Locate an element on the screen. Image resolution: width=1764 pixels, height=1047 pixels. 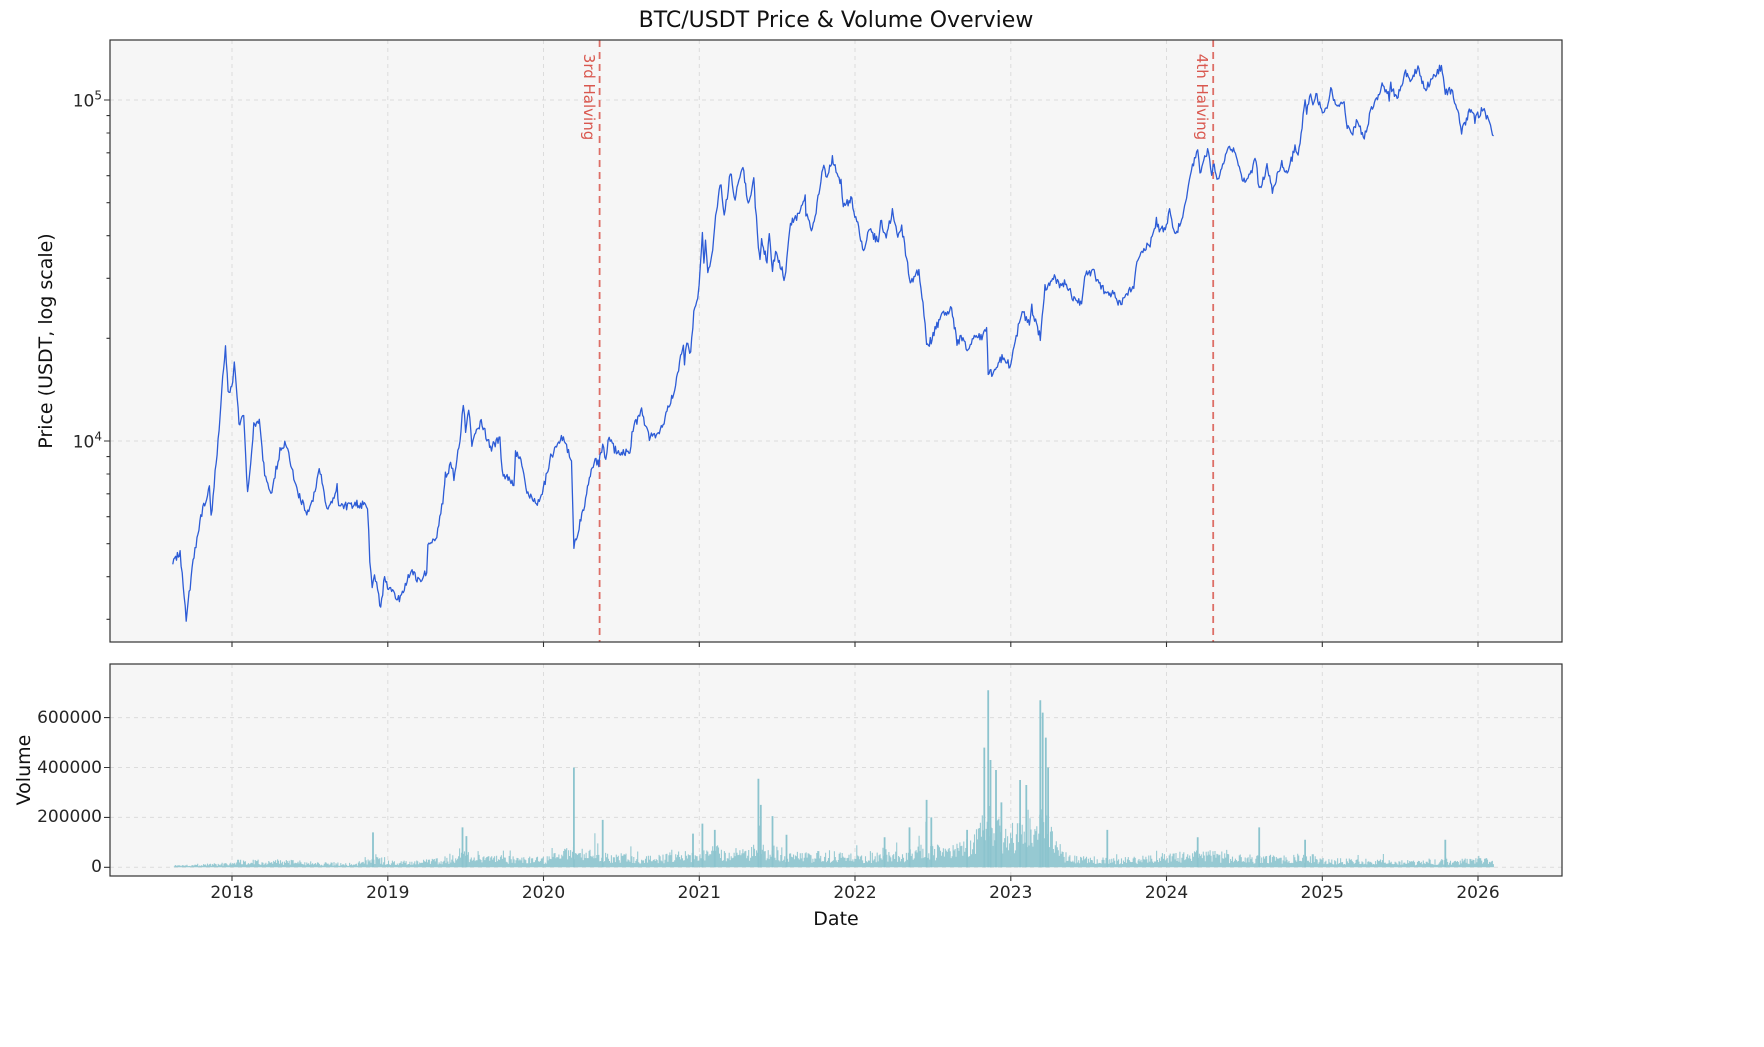
volume-y-tick-label: 400000 is located at coordinates (69, 767).